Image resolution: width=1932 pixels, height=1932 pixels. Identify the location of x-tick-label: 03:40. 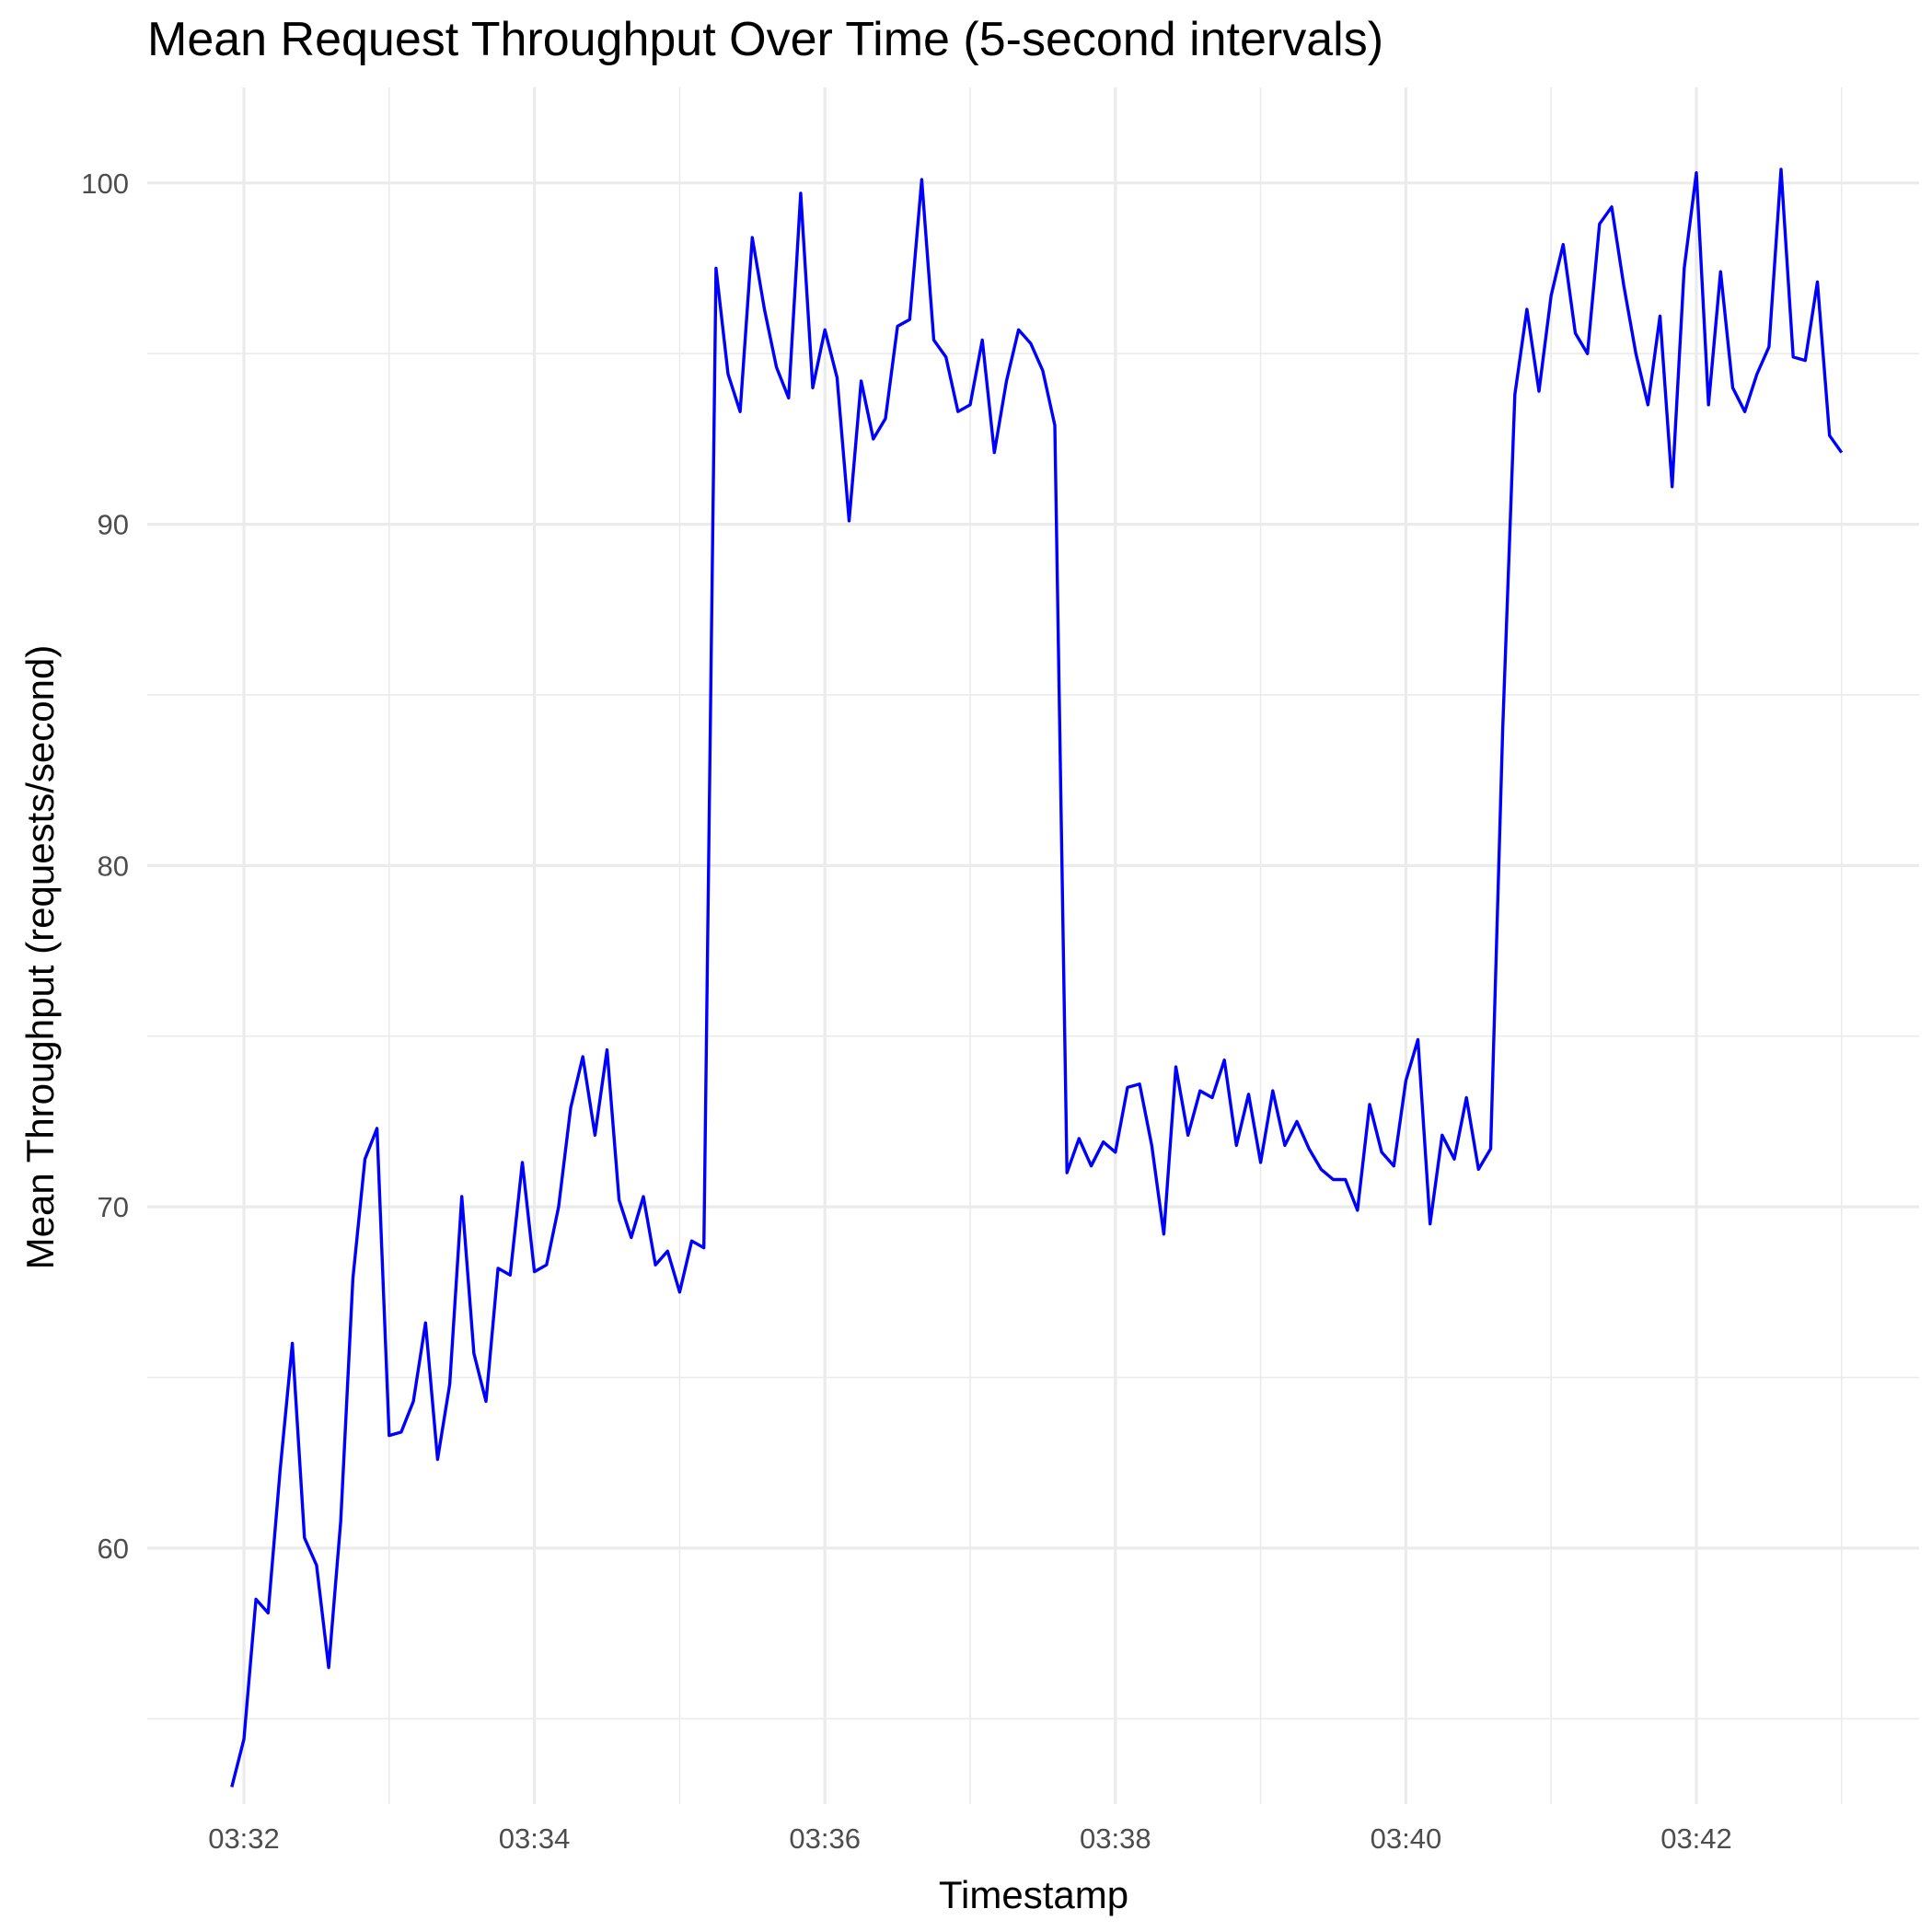
(1406, 1839).